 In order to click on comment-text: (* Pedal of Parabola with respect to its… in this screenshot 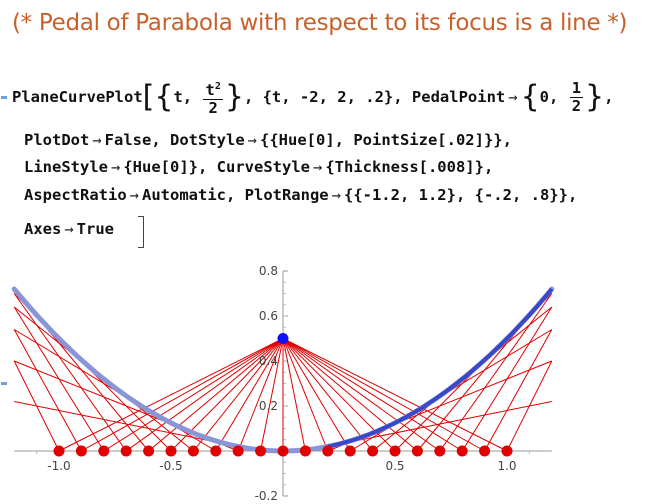, I will do `click(320, 23)`.